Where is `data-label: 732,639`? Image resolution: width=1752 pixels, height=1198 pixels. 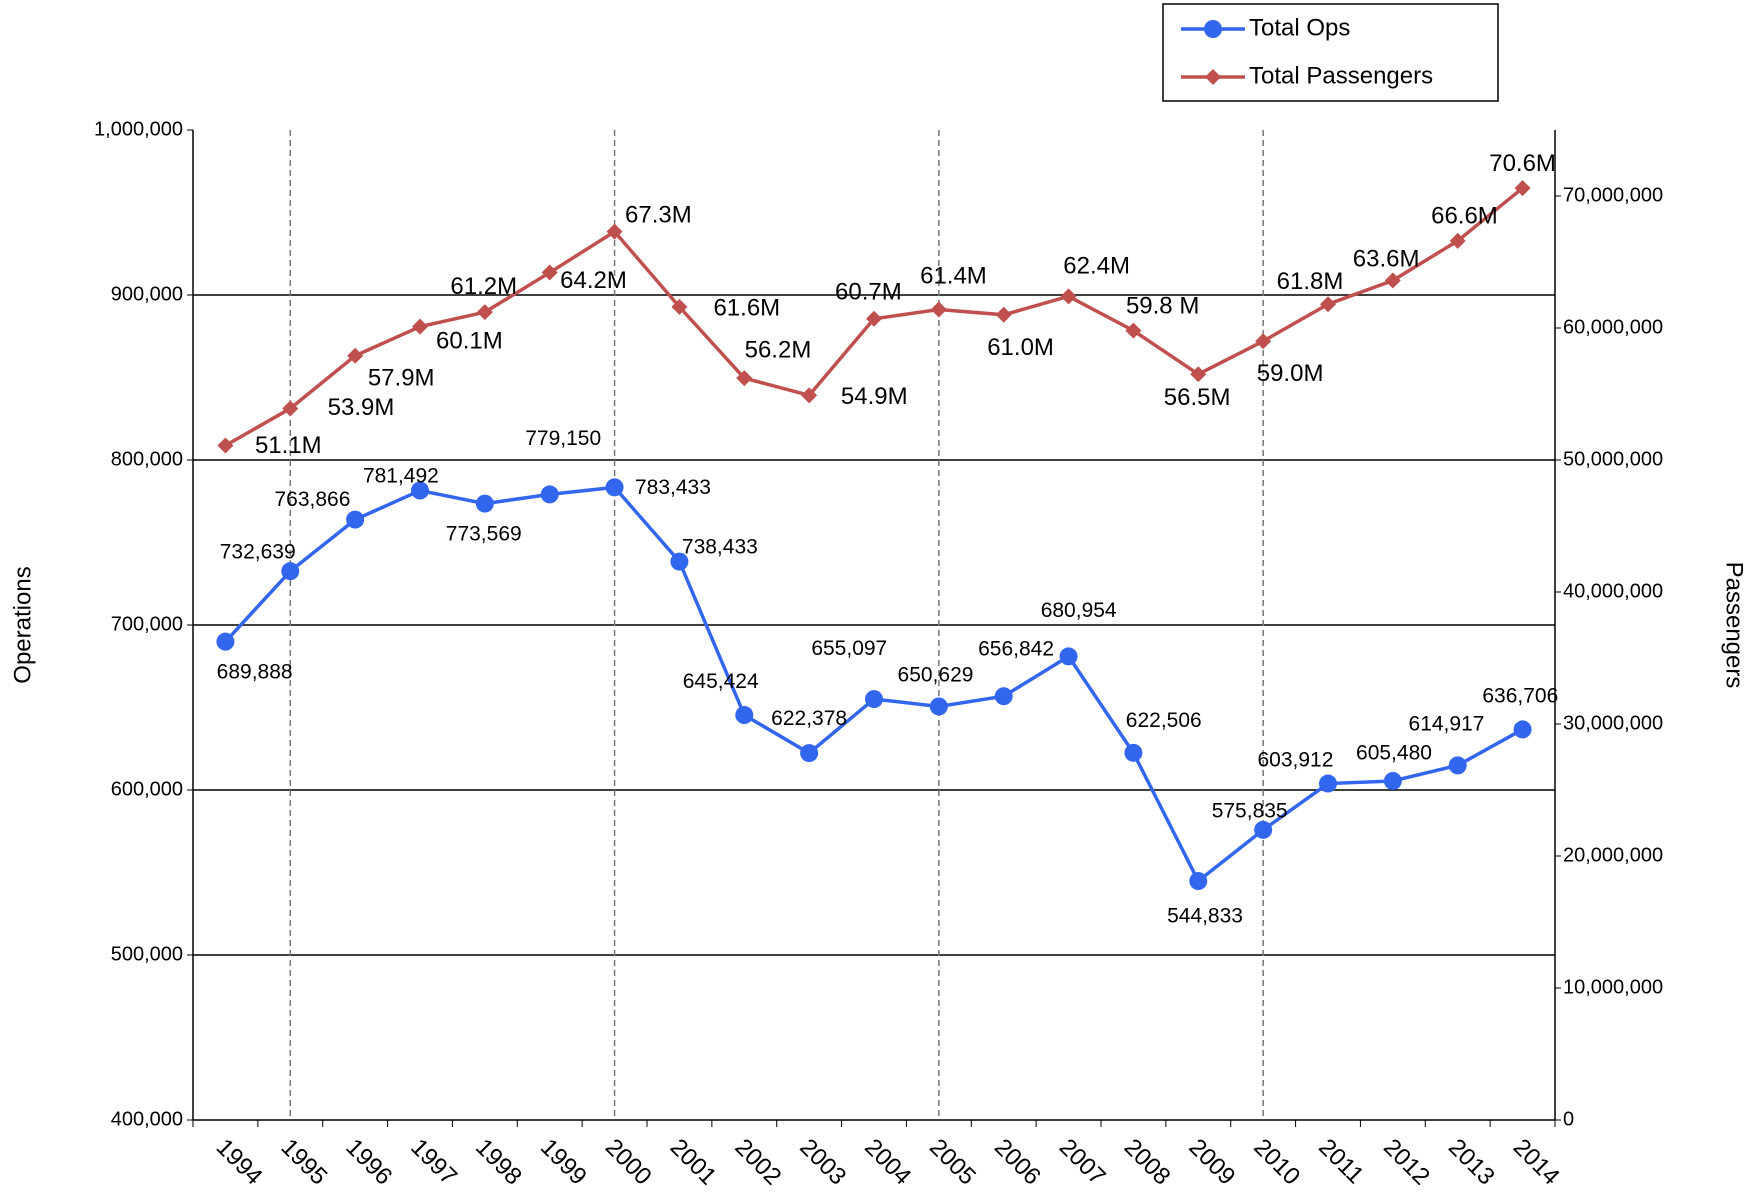 data-label: 732,639 is located at coordinates (258, 552).